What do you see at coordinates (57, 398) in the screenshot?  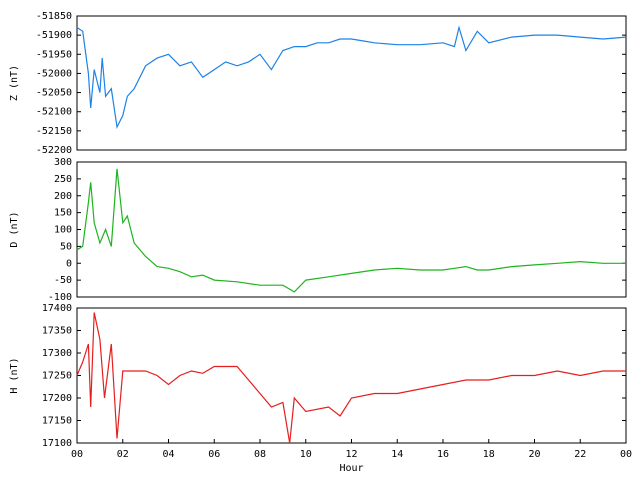 I see `y-tick-label: 17200` at bounding box center [57, 398].